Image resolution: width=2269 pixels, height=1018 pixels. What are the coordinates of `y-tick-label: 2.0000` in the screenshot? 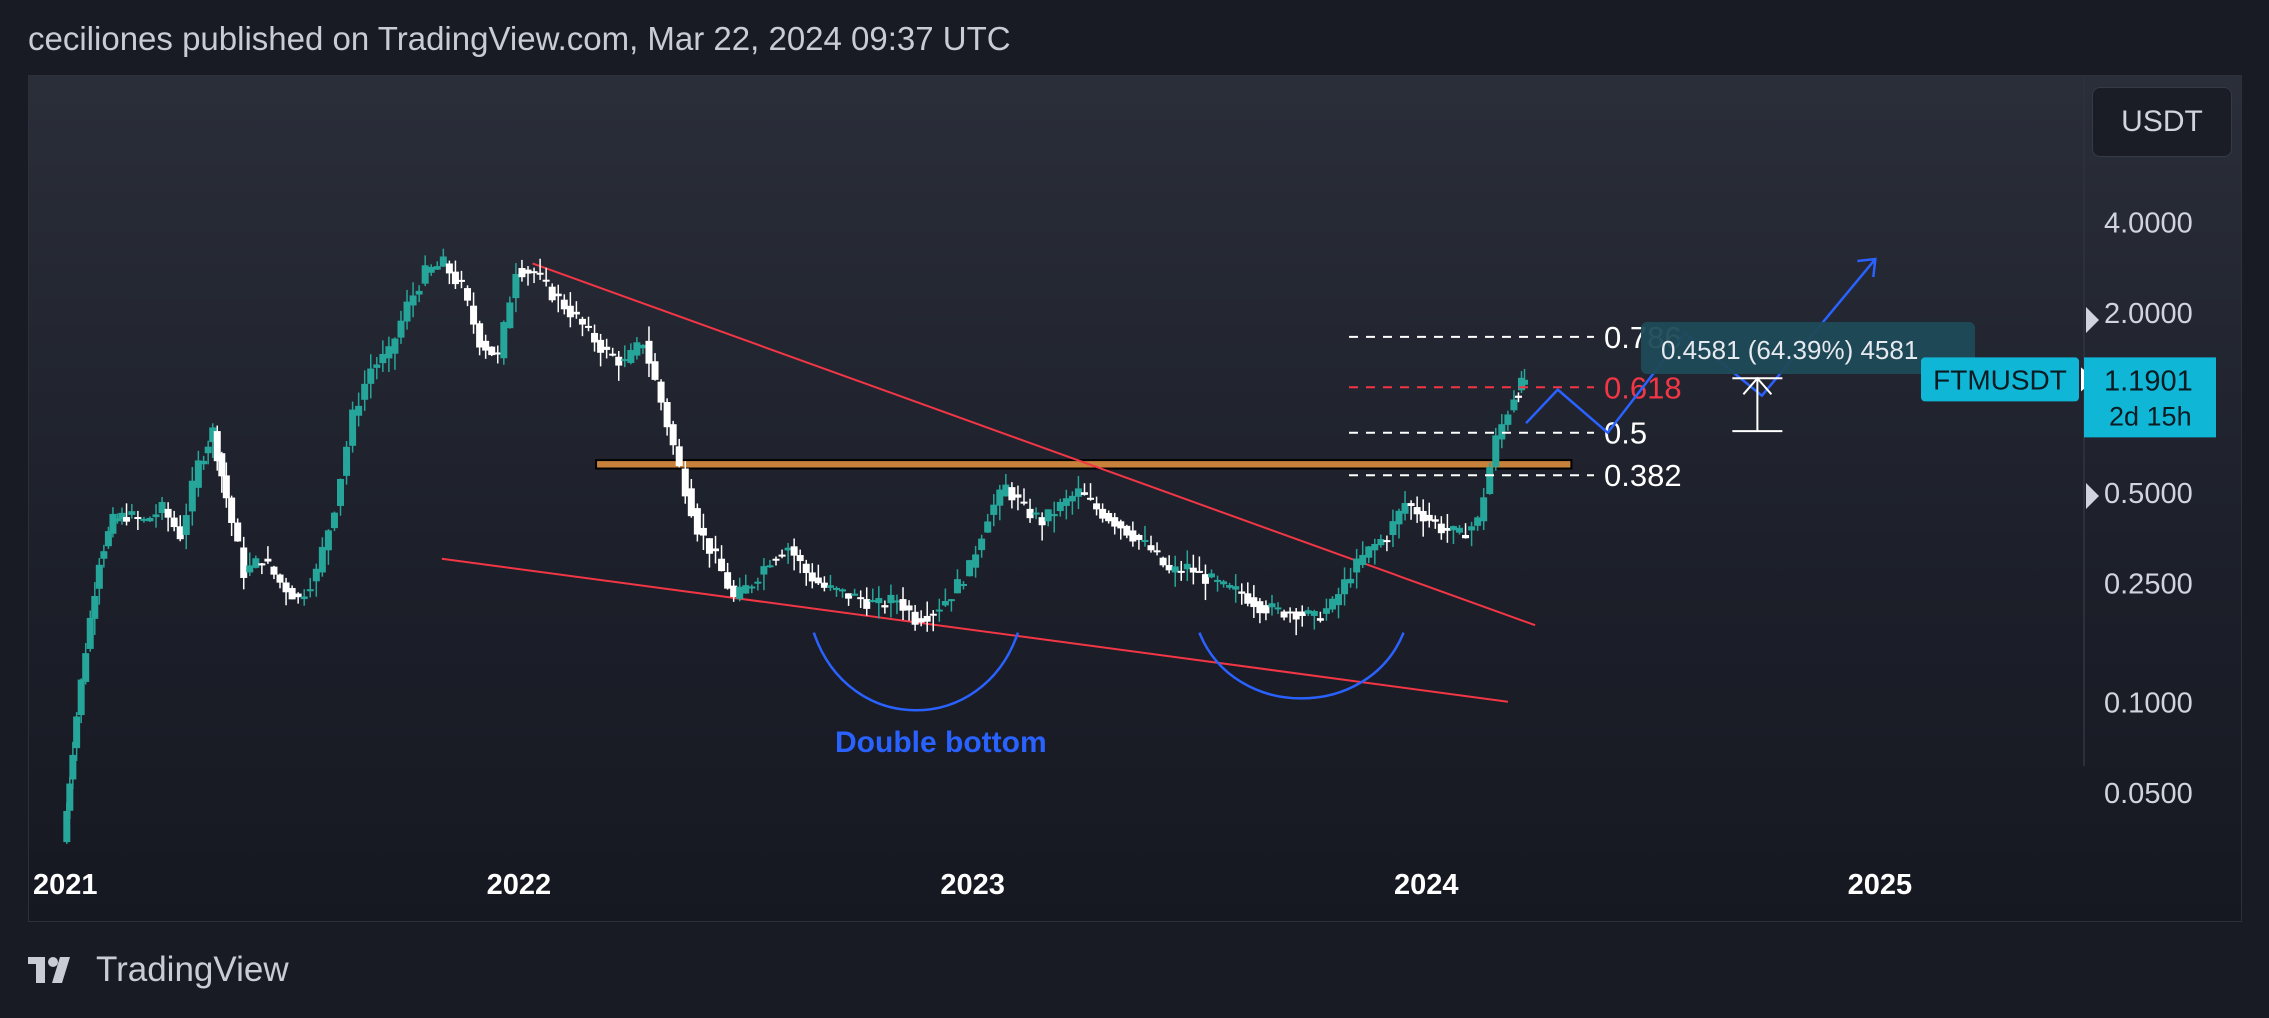 It's located at (2148, 314).